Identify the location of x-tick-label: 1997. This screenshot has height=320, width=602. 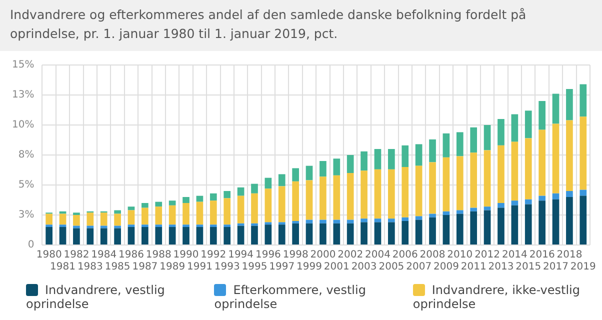
(282, 267).